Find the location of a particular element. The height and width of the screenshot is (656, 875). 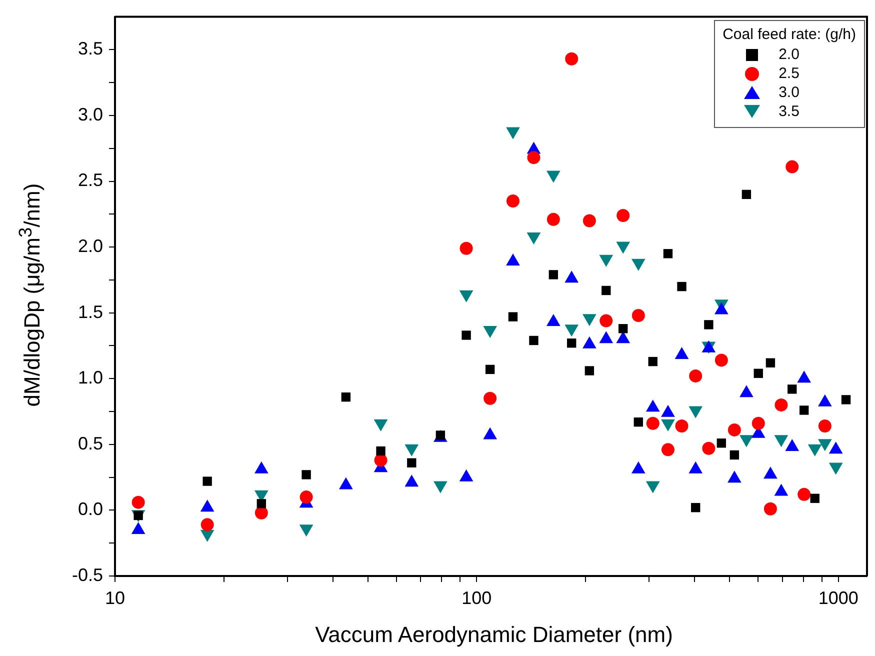

y-tick-label: 1.0 is located at coordinates (90, 378).